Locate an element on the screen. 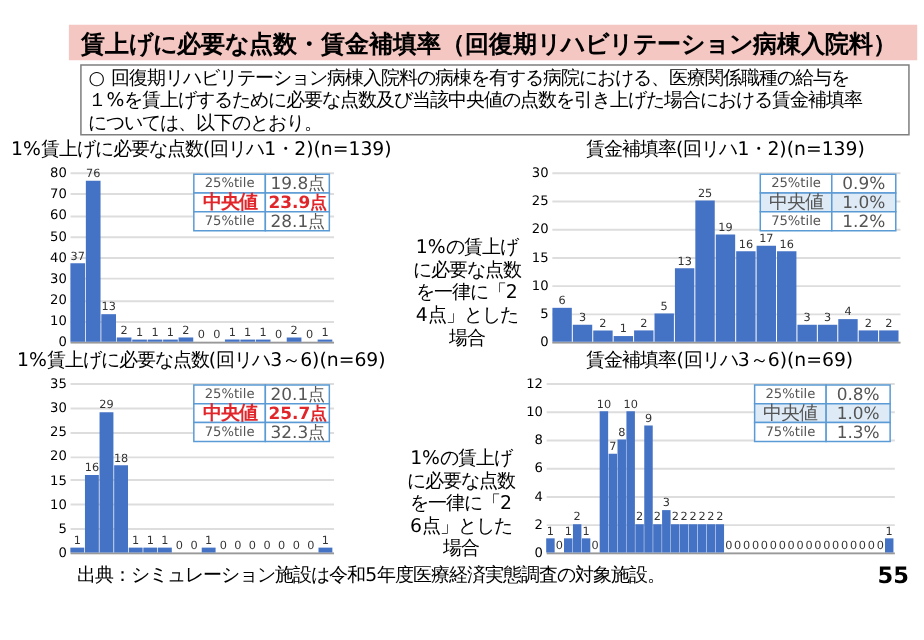 This screenshot has width=924, height=640. annotation: 32.3点 is located at coordinates (297, 431).